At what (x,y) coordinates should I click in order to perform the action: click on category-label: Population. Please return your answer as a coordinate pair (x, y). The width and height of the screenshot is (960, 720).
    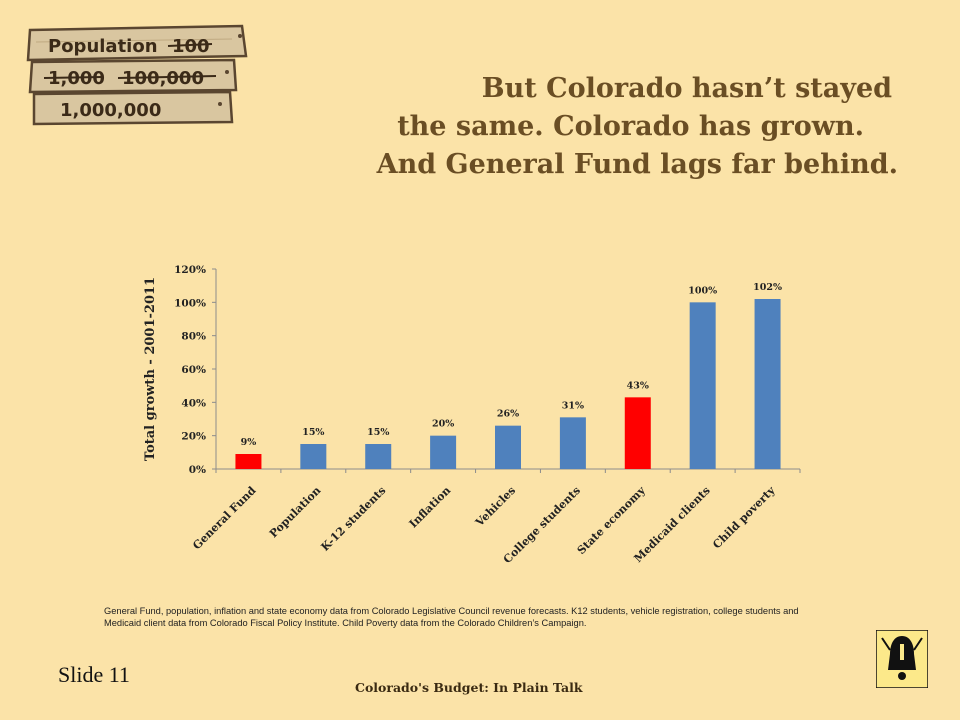
    Looking at the image, I should click on (295, 512).